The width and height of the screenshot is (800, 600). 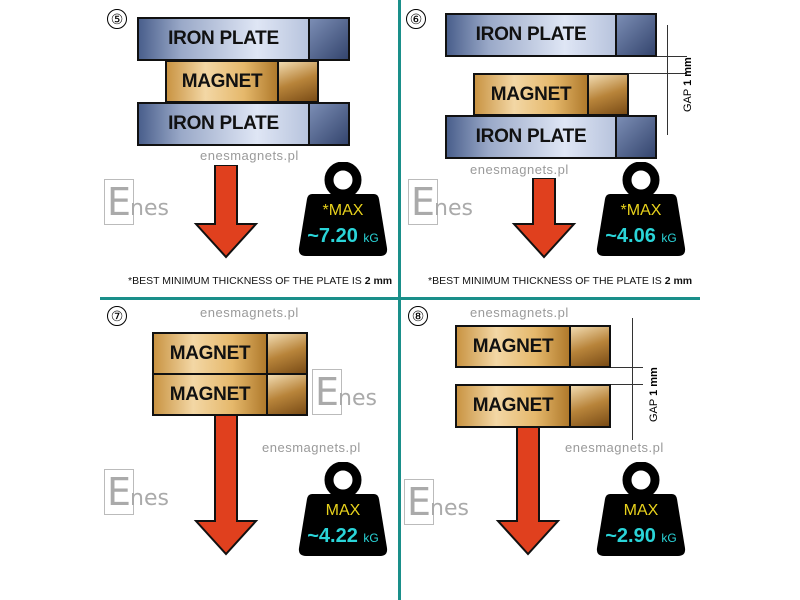 I want to click on max-value: ~4.22 kG, so click(x=343, y=536).